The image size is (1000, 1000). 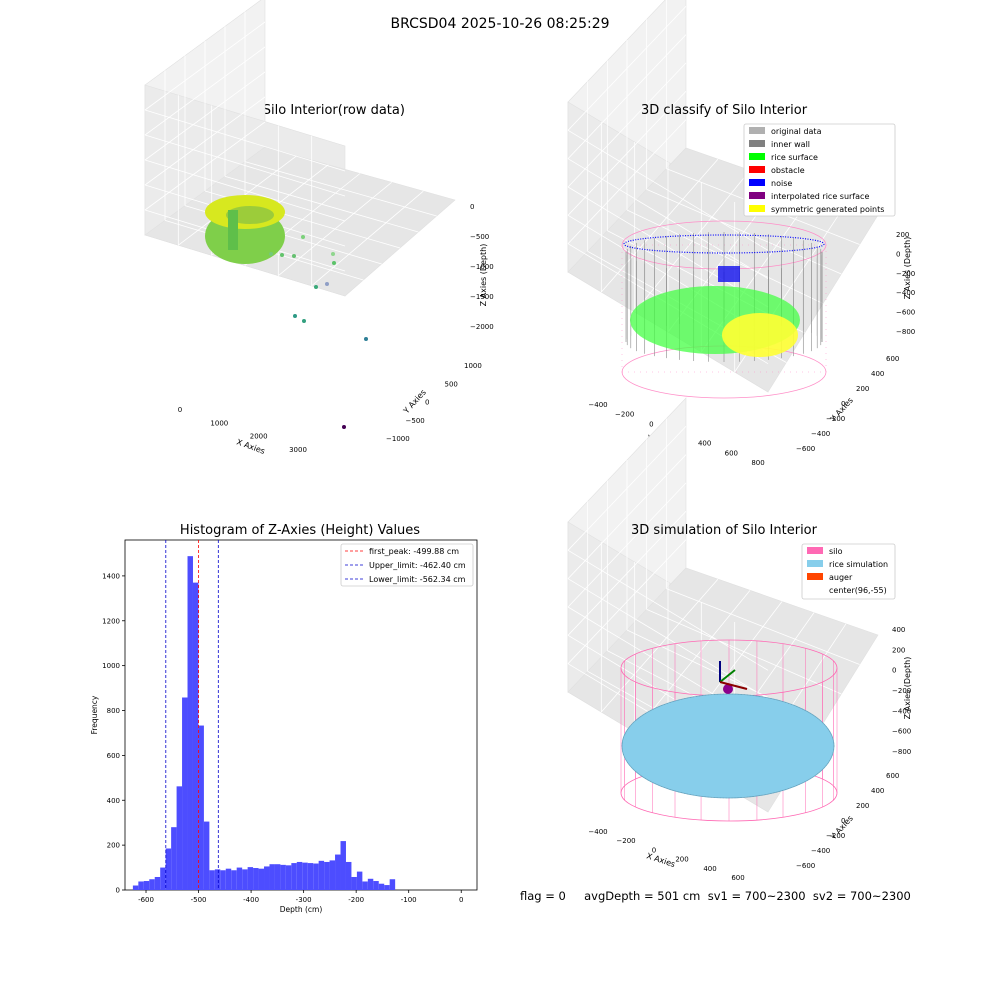 I want to click on panel4-xtick-tick-2: 0, so click(x=654, y=850).